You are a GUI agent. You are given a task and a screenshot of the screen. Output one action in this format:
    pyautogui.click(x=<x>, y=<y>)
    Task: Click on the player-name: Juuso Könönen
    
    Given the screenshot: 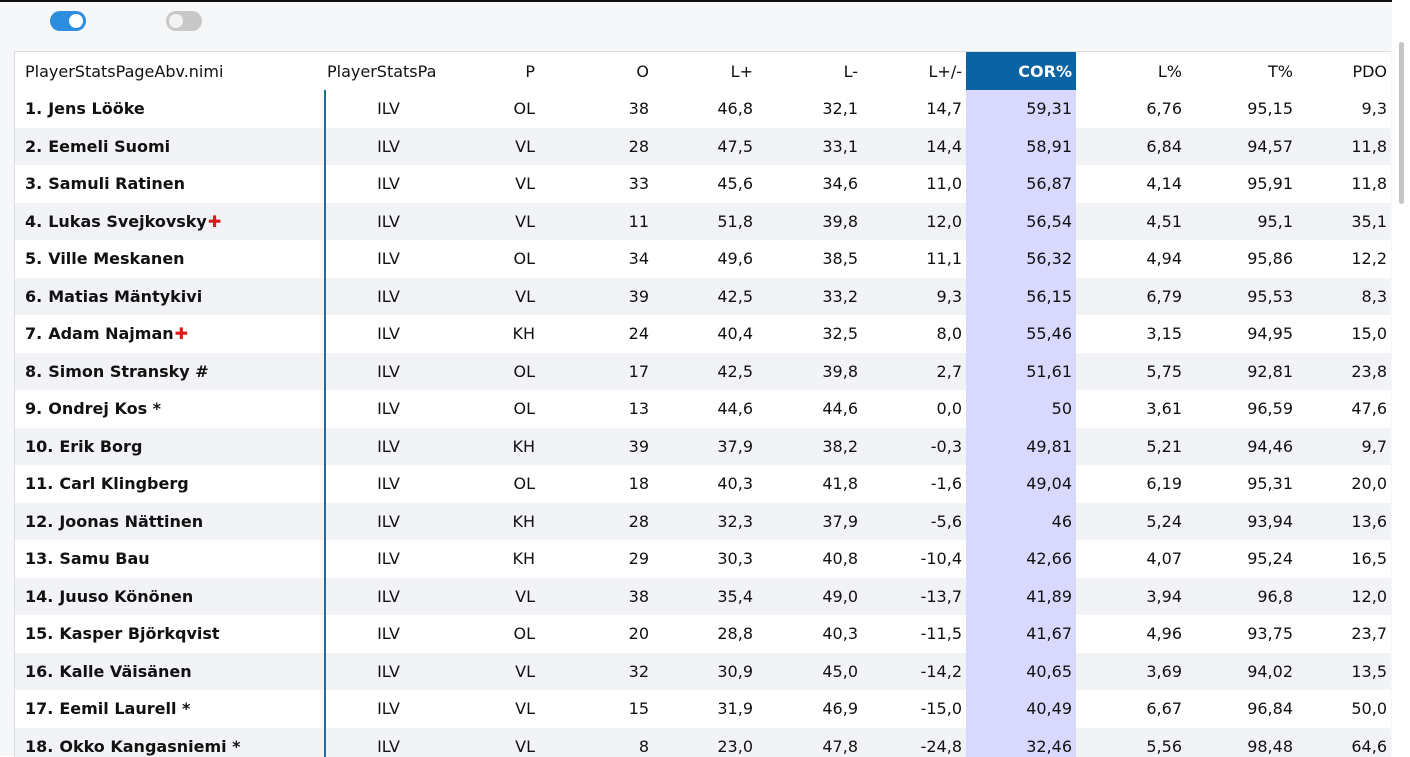 What is the action you would take?
    pyautogui.click(x=126, y=596)
    